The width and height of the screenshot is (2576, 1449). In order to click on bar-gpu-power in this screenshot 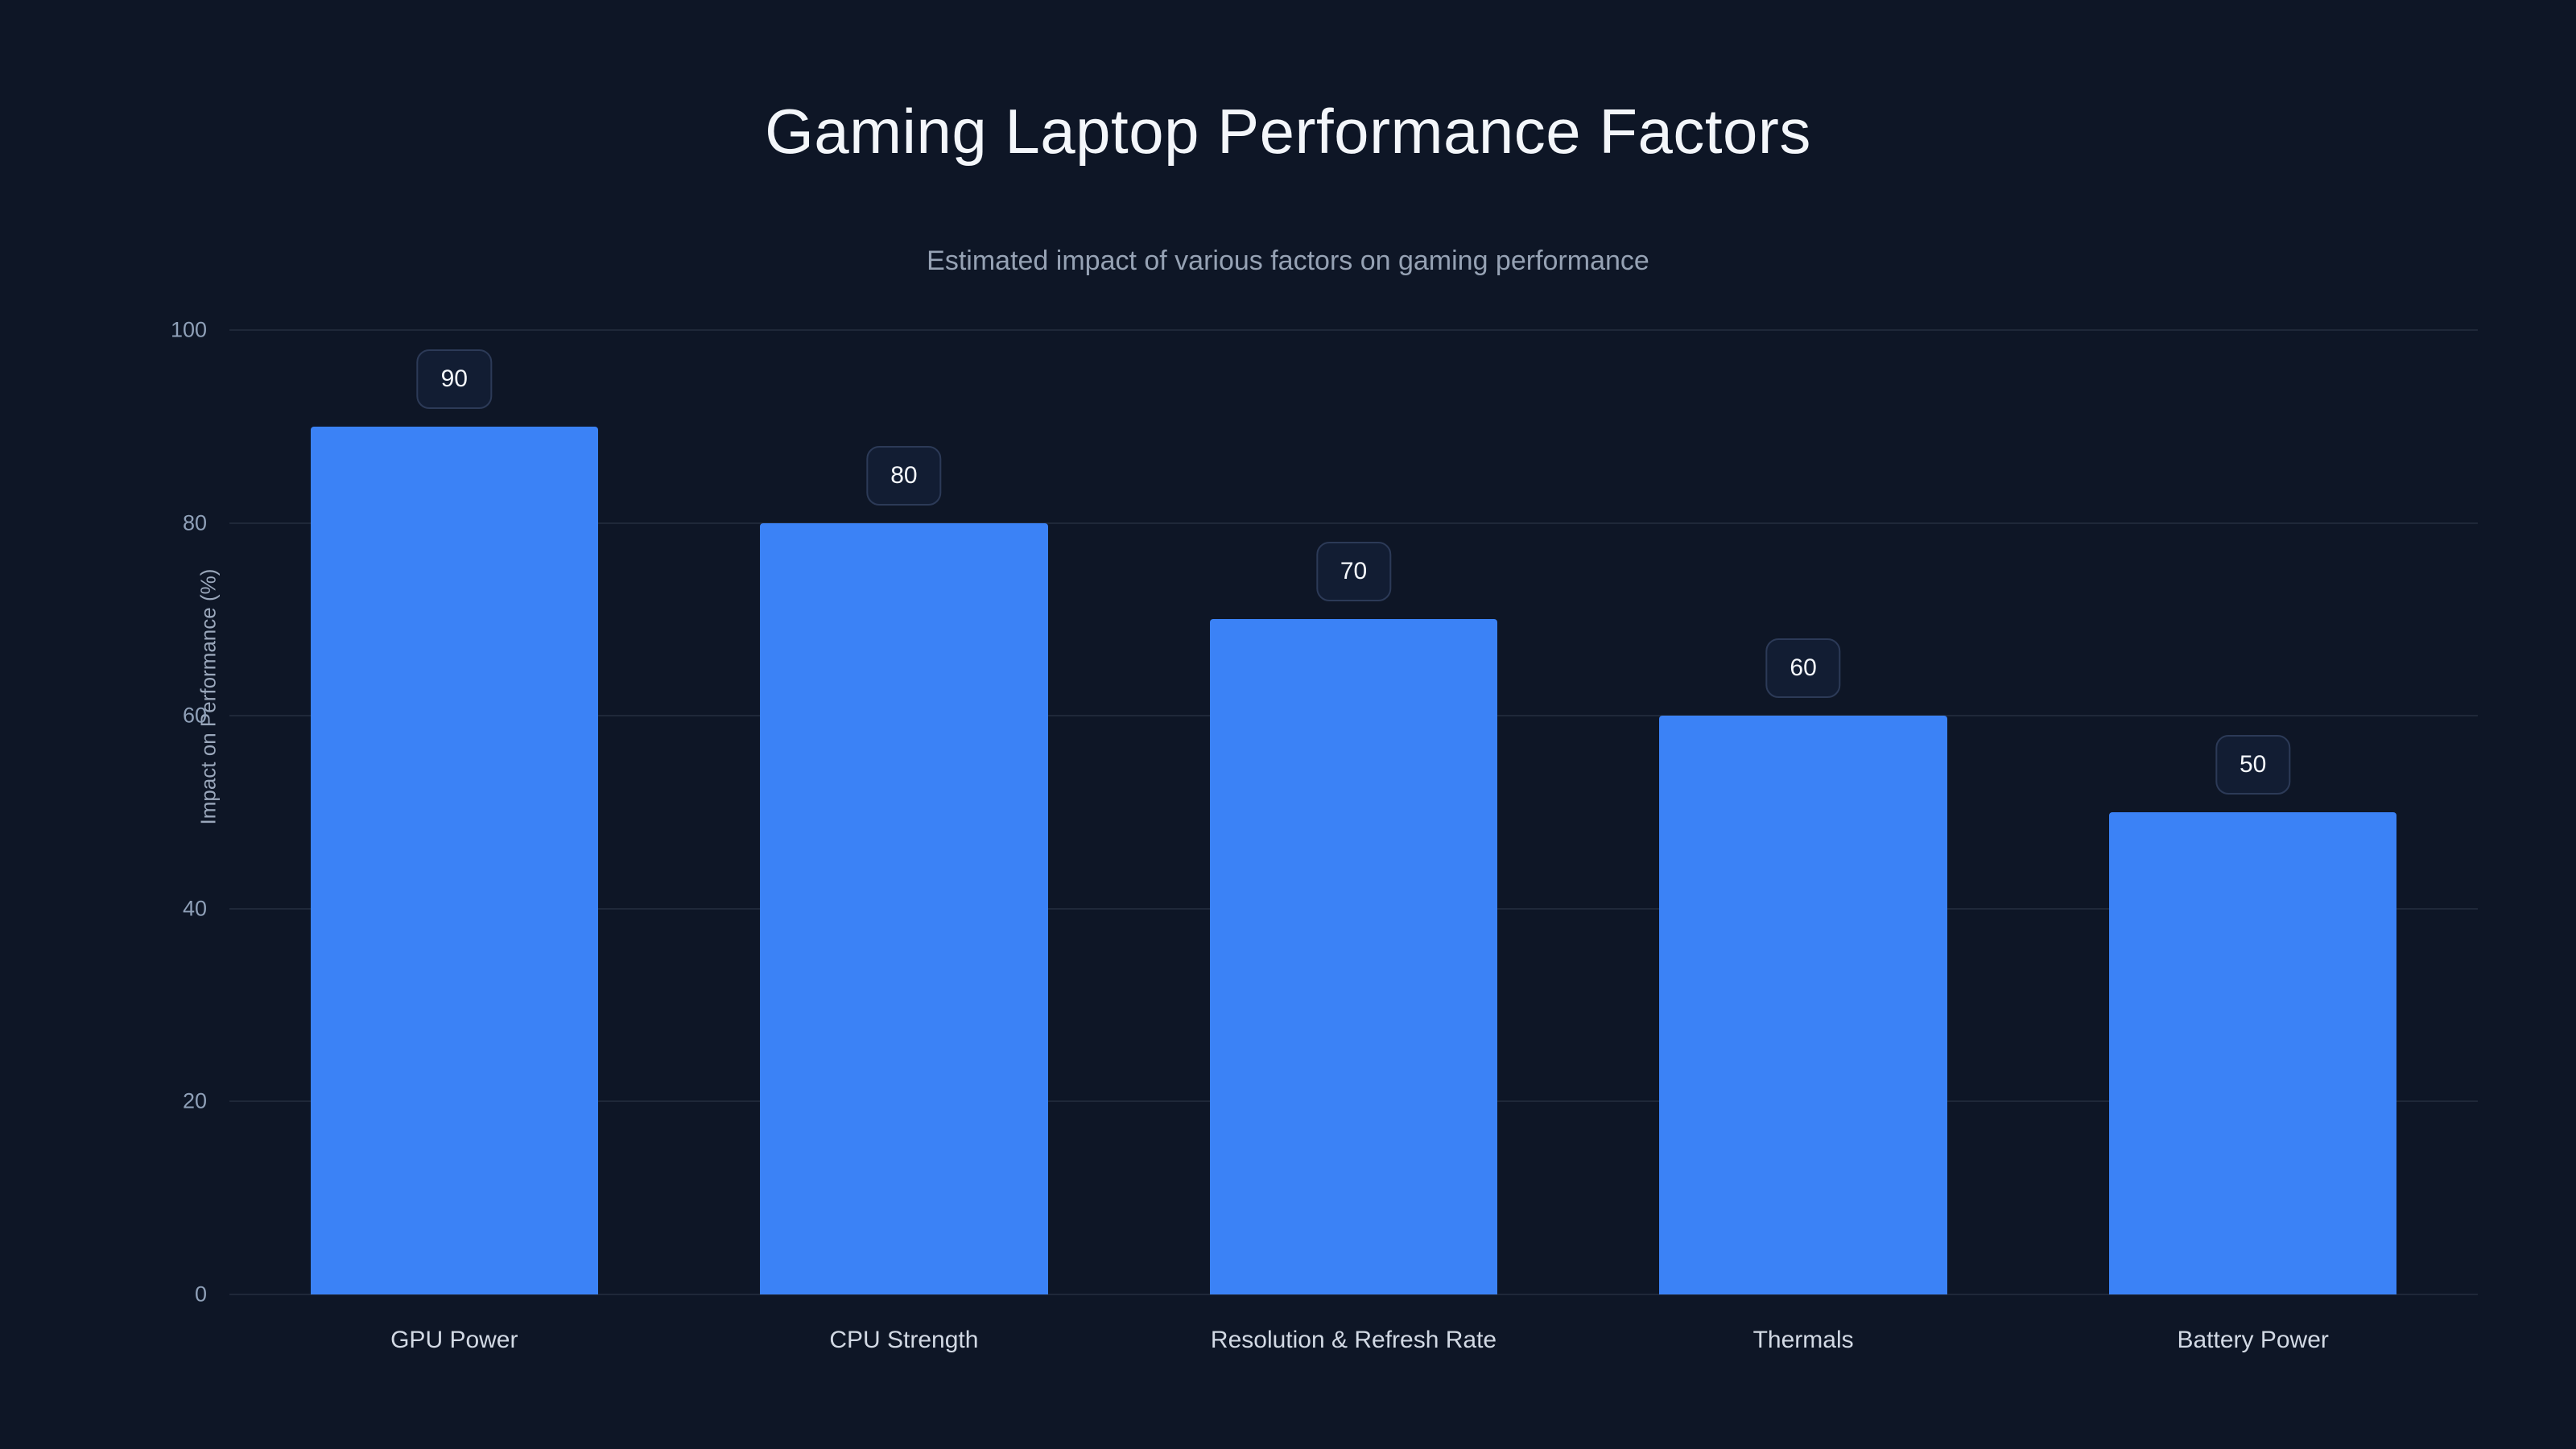, I will do `click(454, 860)`.